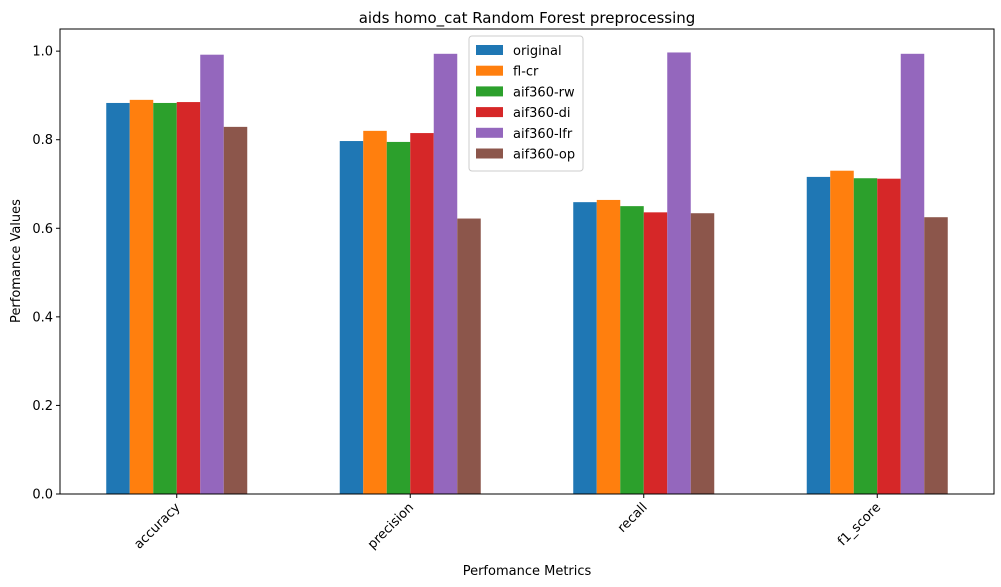 The width and height of the screenshot is (1001, 587). What do you see at coordinates (537, 51) in the screenshot?
I see `legend-label-original: original` at bounding box center [537, 51].